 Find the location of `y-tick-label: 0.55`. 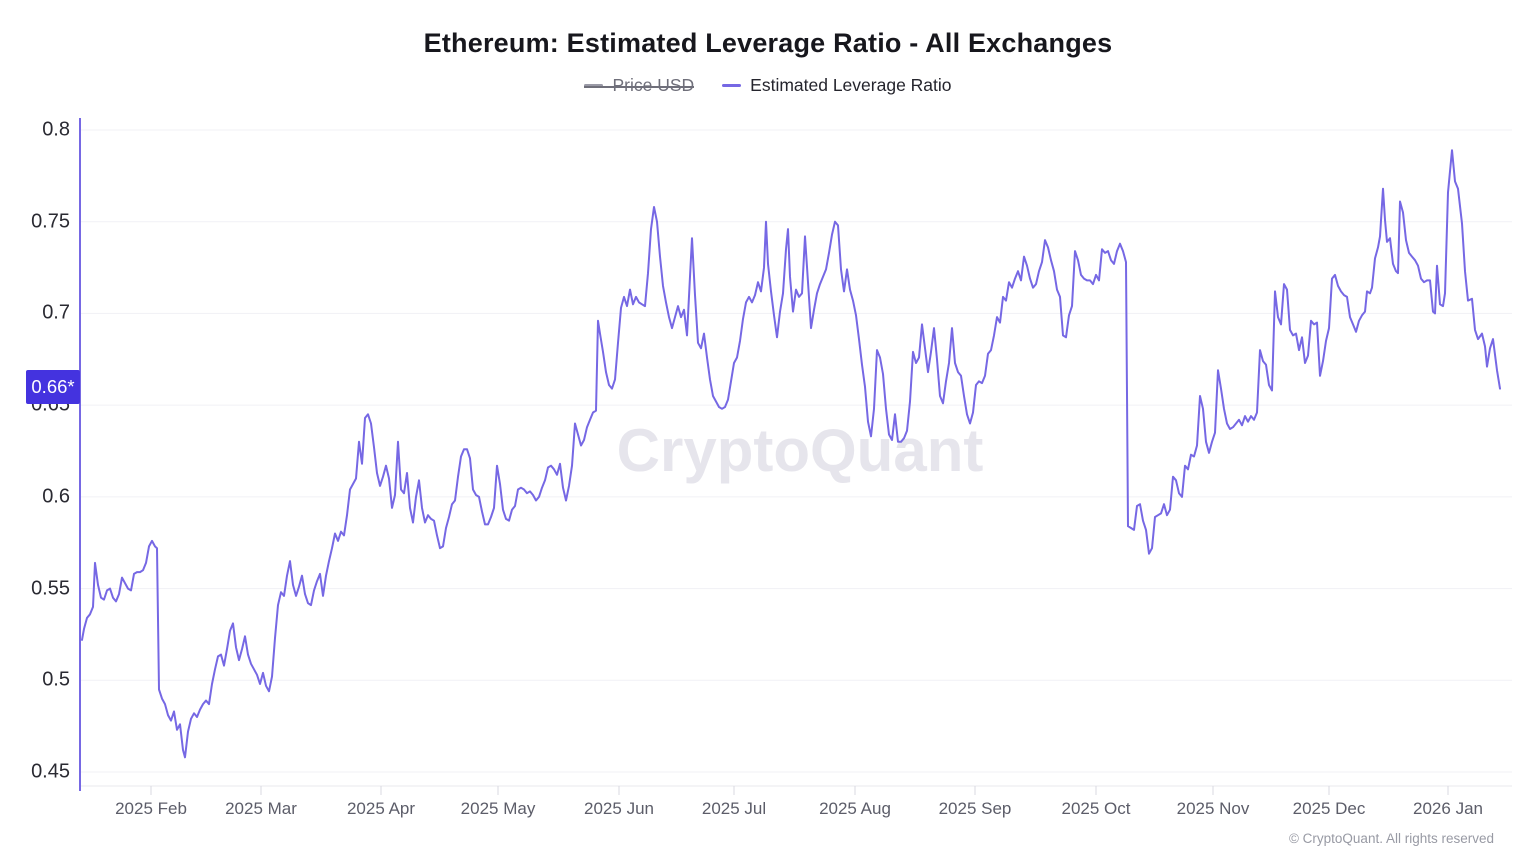

y-tick-label: 0.55 is located at coordinates (50, 588).